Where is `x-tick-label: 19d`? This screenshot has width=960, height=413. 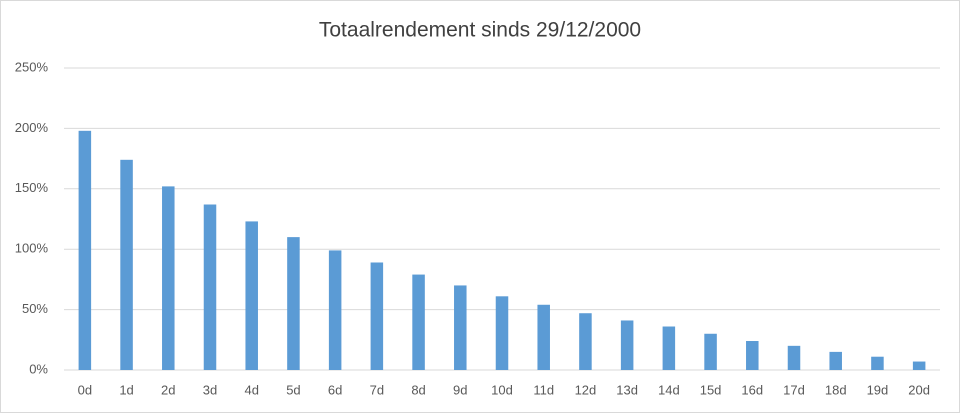
x-tick-label: 19d is located at coordinates (878, 389).